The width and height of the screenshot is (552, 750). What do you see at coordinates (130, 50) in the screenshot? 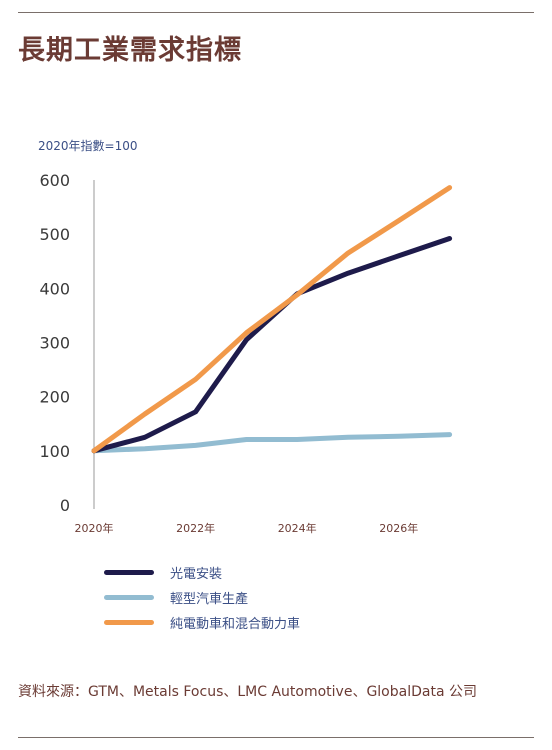
I see `page-title: 長期工業需求指標` at bounding box center [130, 50].